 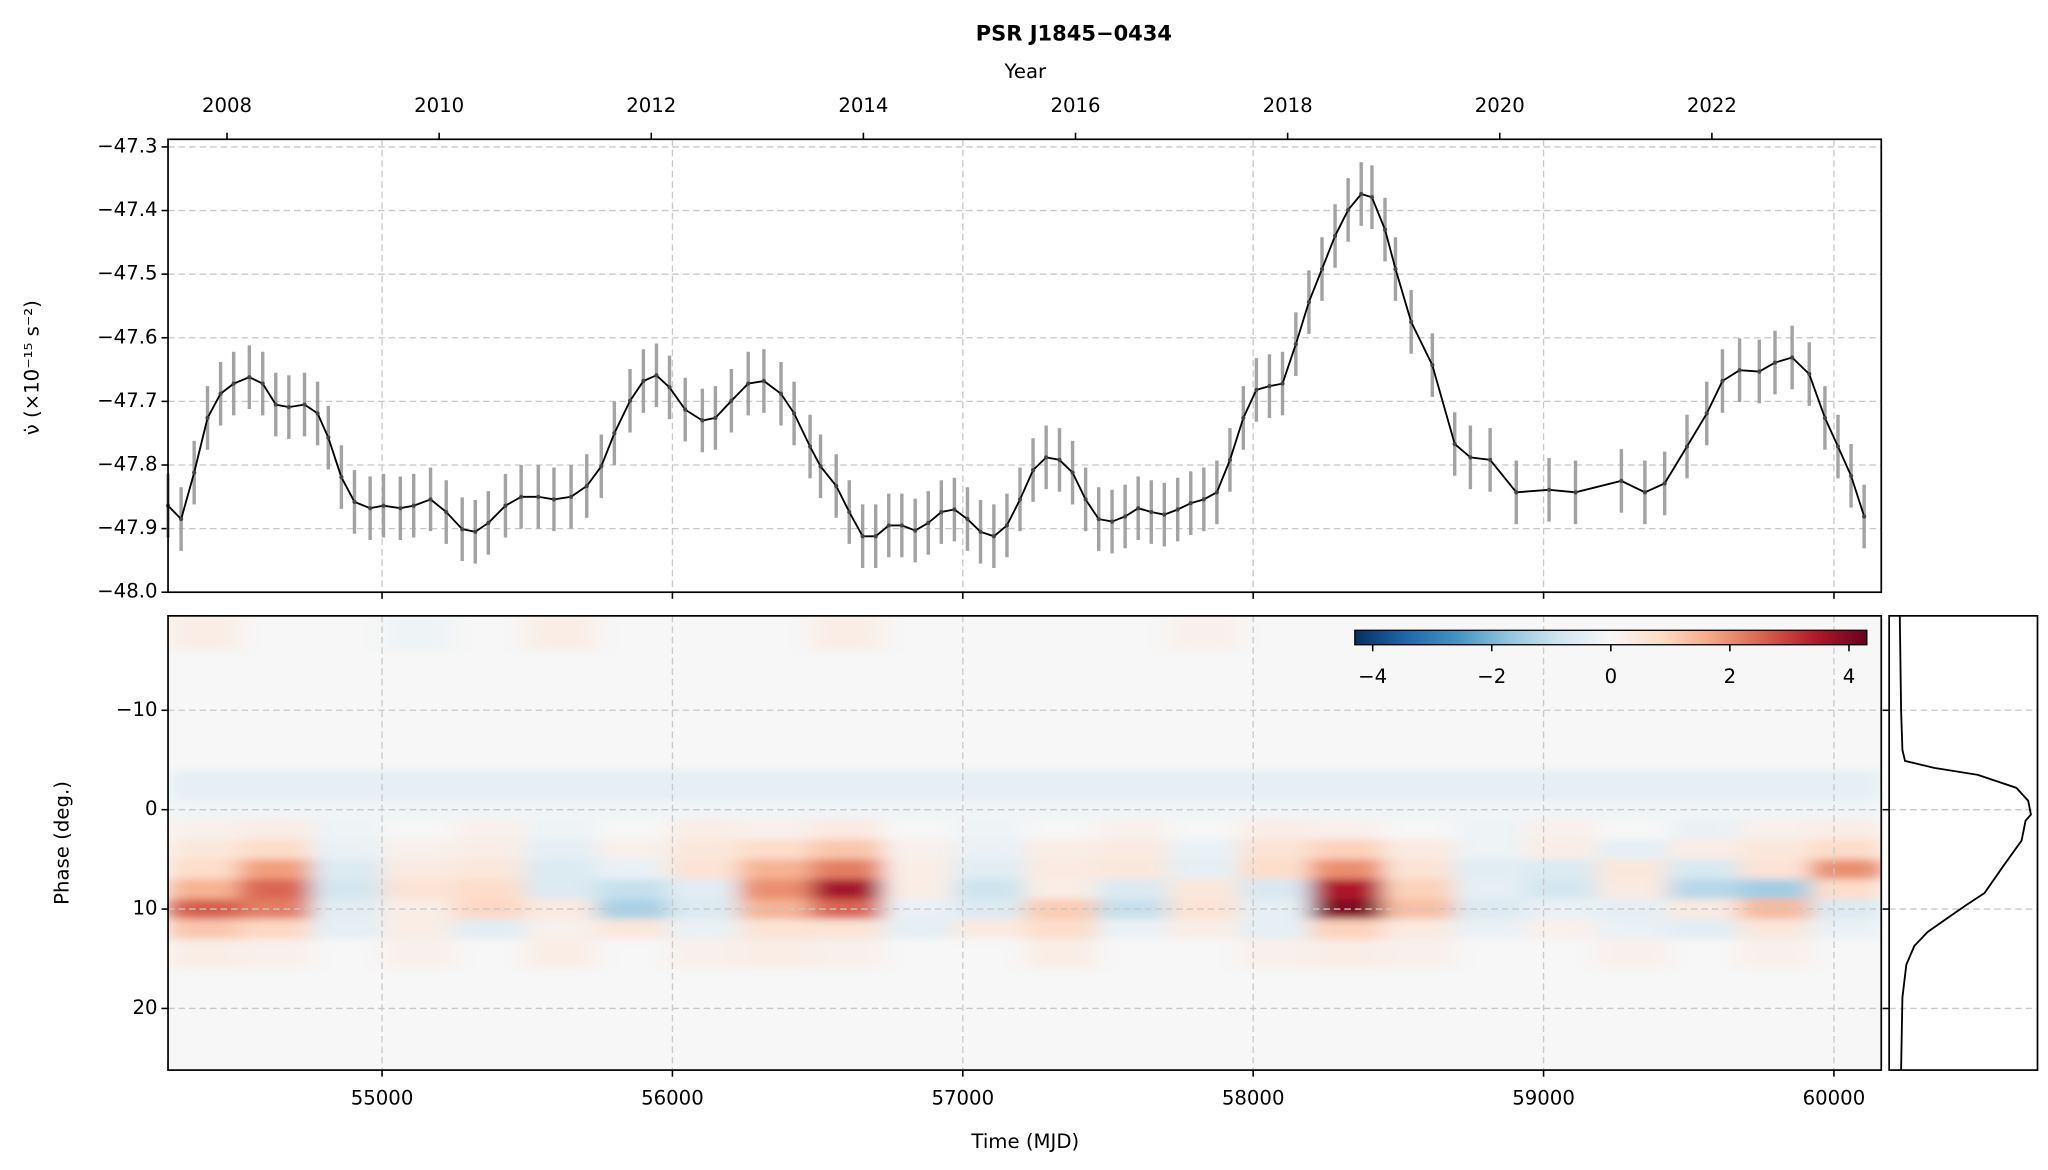 What do you see at coordinates (962, 1097) in the screenshot?
I see `x-tick-label: 57000` at bounding box center [962, 1097].